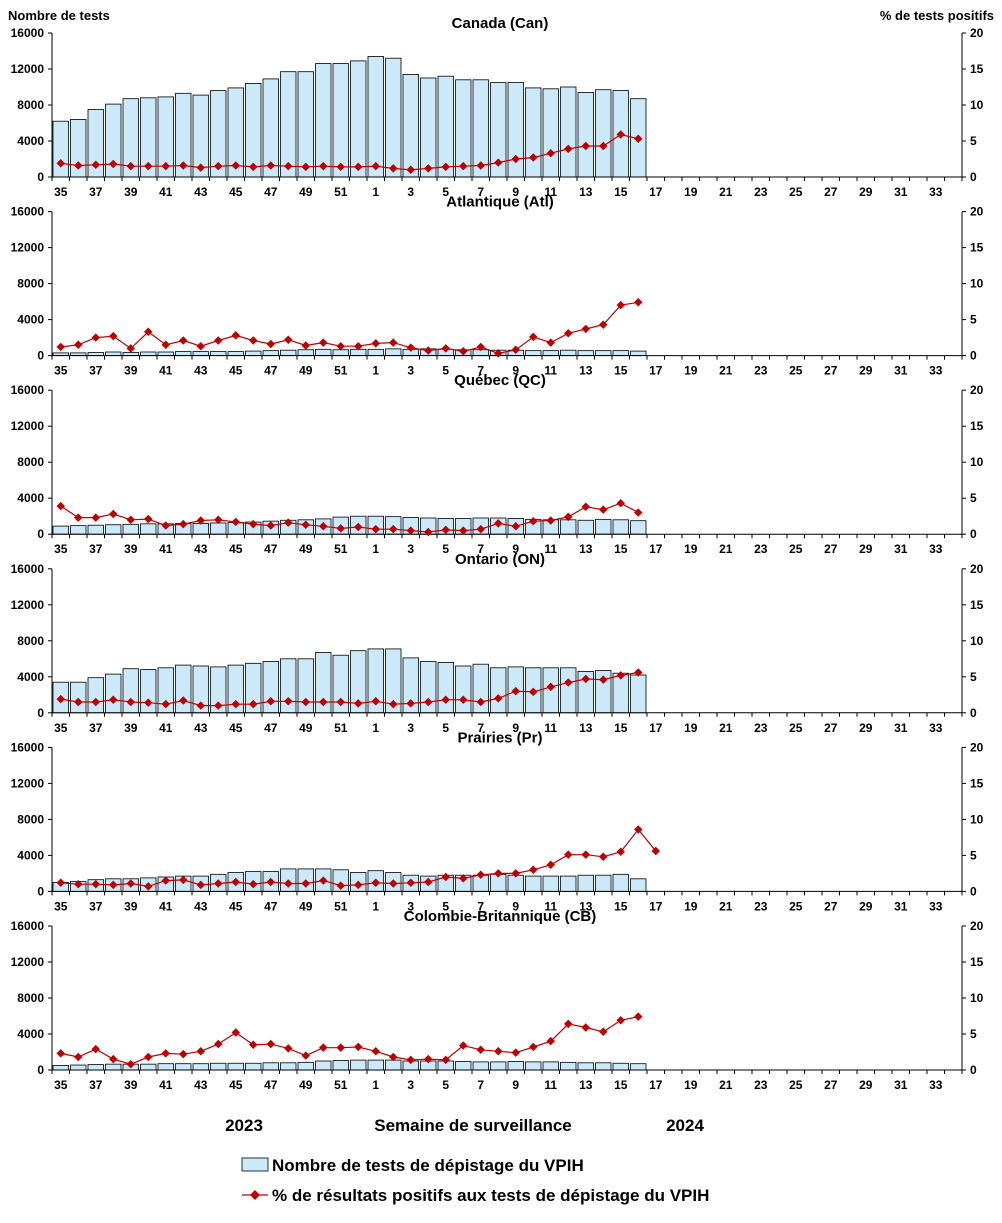 The width and height of the screenshot is (1002, 1223). Describe the element at coordinates (901, 371) in the screenshot. I see `x-tick-label: 31` at that location.